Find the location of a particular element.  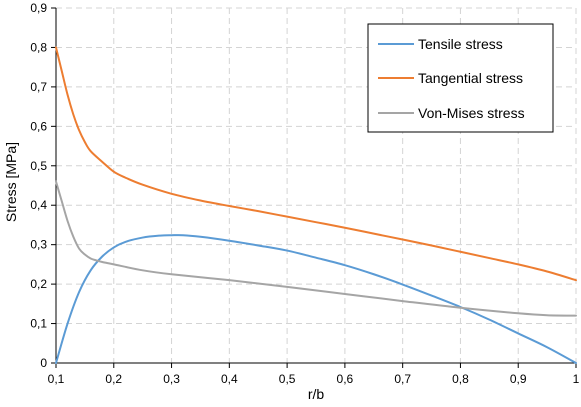

legend-label-tensile: Tensile stress is located at coordinates (460, 44).